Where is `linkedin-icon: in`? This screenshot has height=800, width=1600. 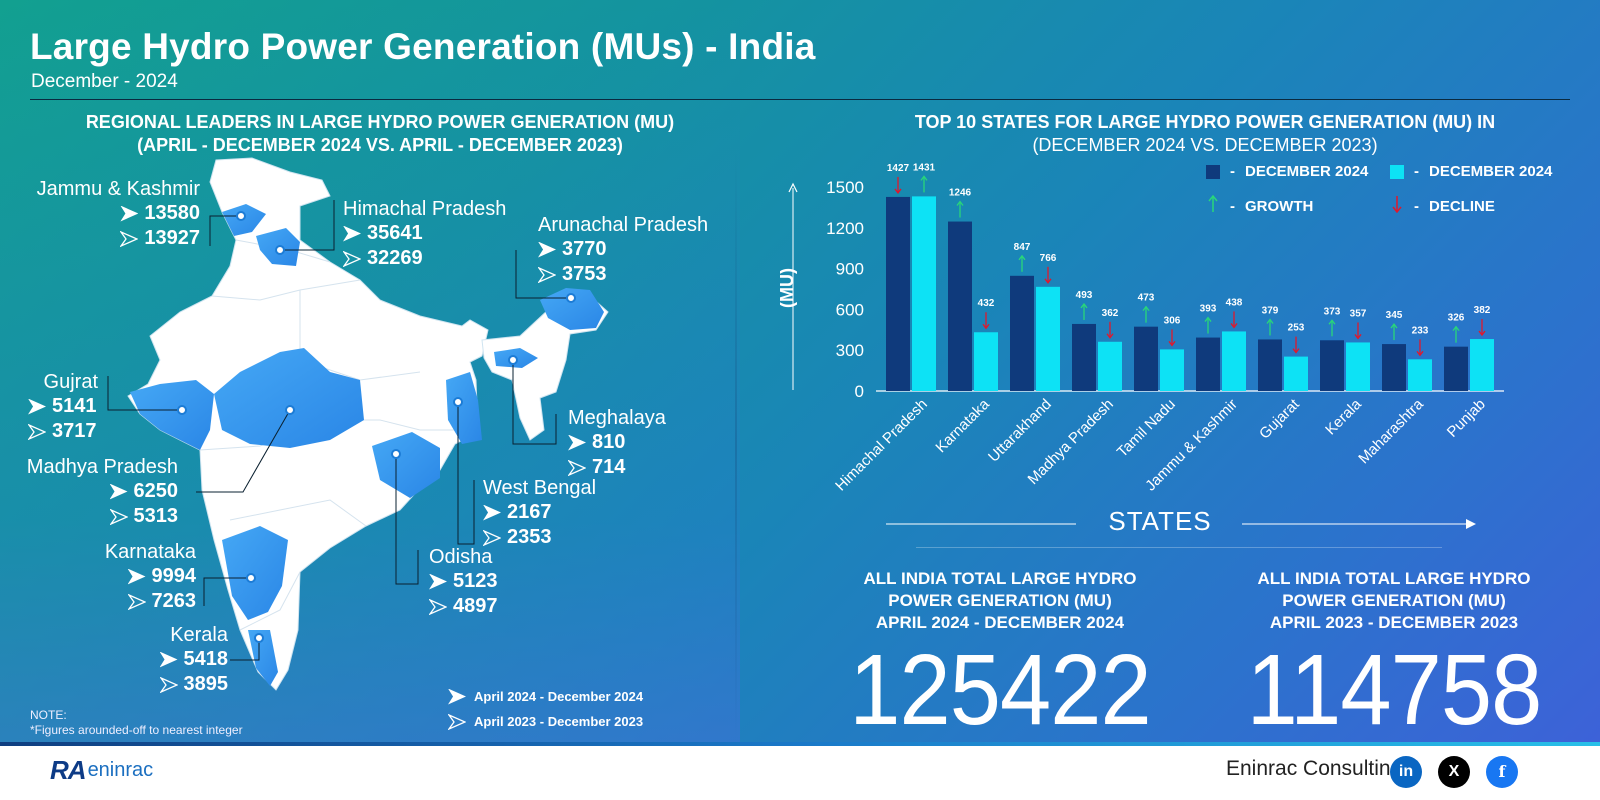 linkedin-icon: in is located at coordinates (1406, 772).